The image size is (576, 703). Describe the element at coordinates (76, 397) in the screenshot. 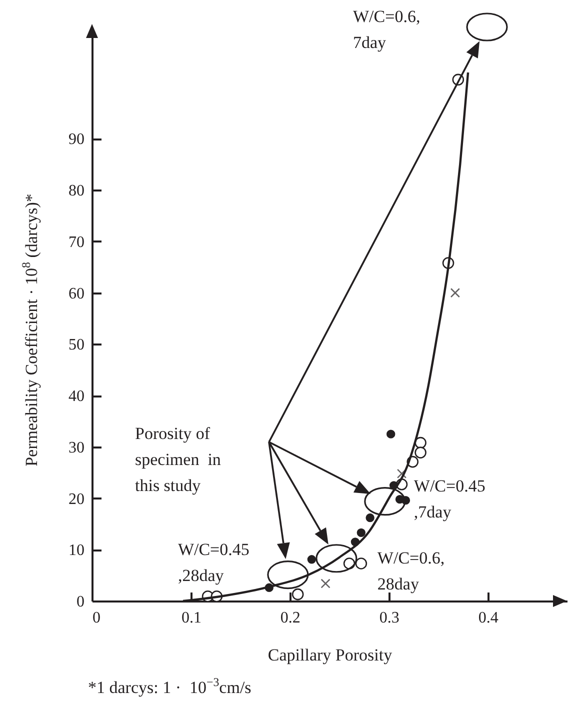

I see `y-tick-label: 40` at that location.